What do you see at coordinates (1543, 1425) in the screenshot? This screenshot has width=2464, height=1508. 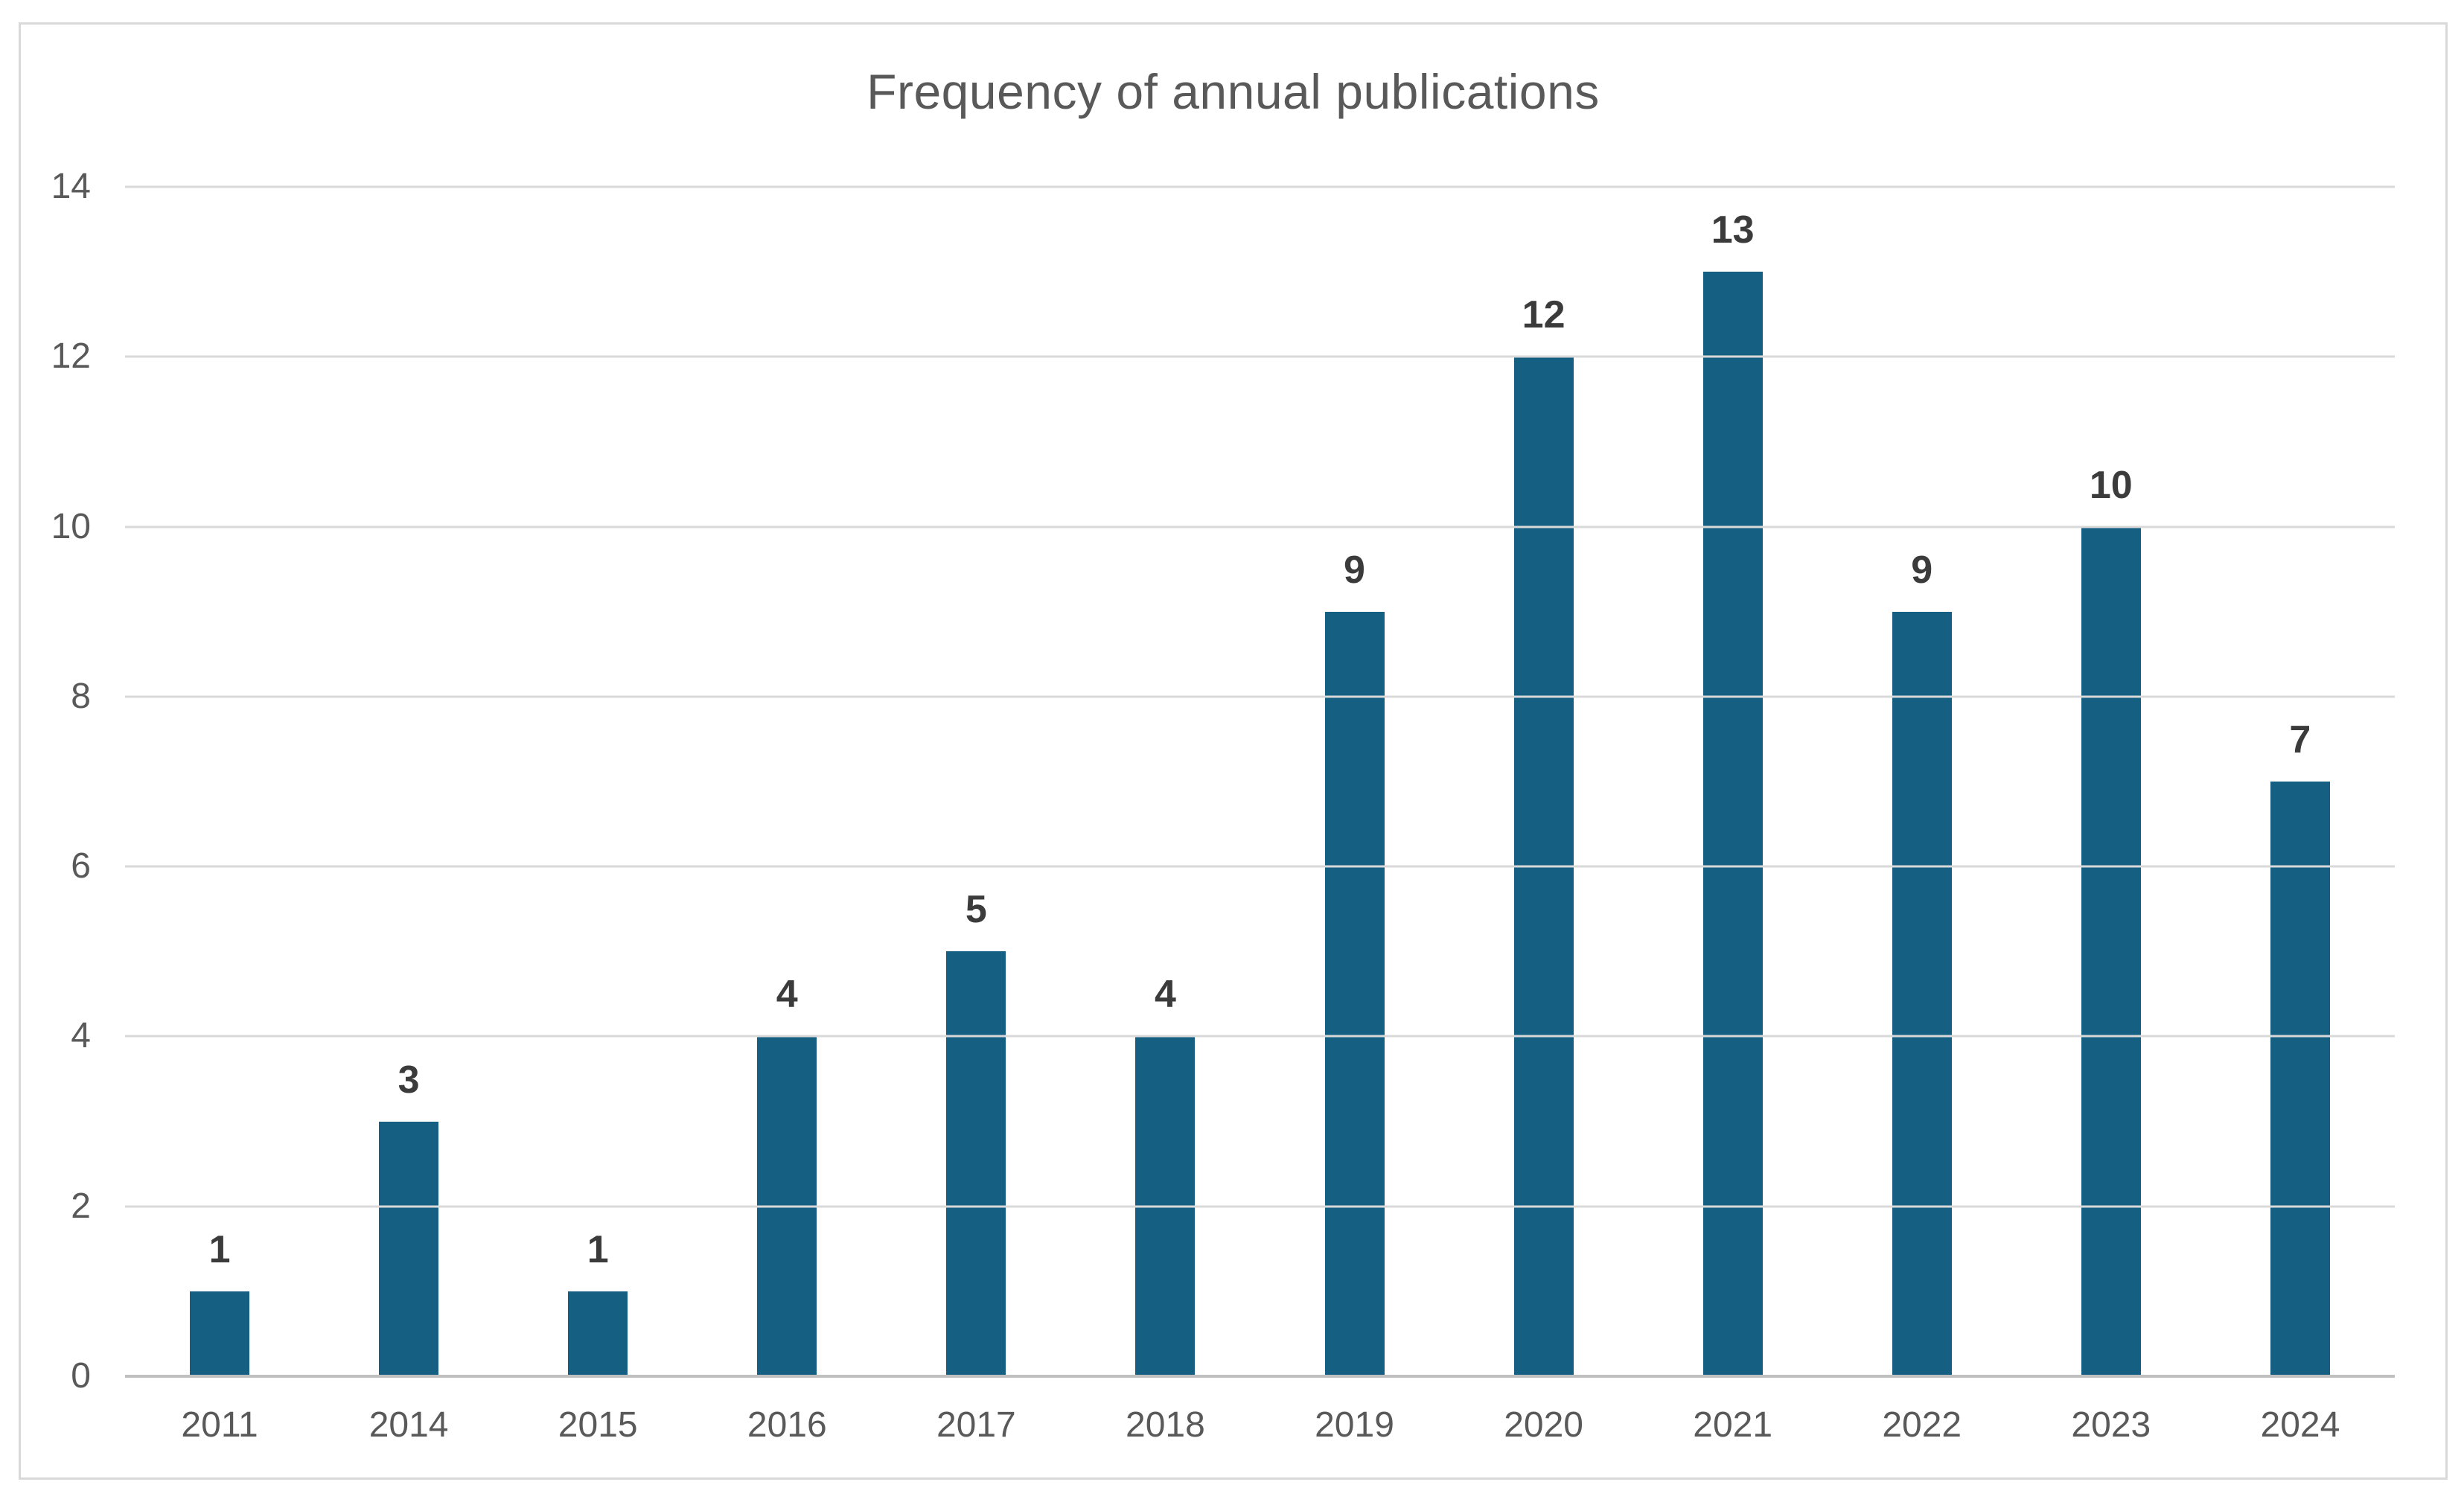 I see `x-tick-label: 2020` at bounding box center [1543, 1425].